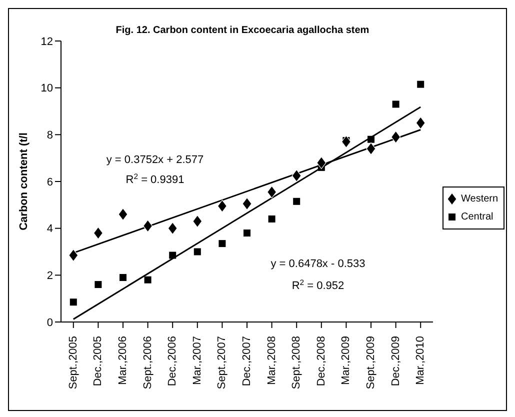  What do you see at coordinates (49, 136) in the screenshot?
I see `y-tick-label: 8` at bounding box center [49, 136].